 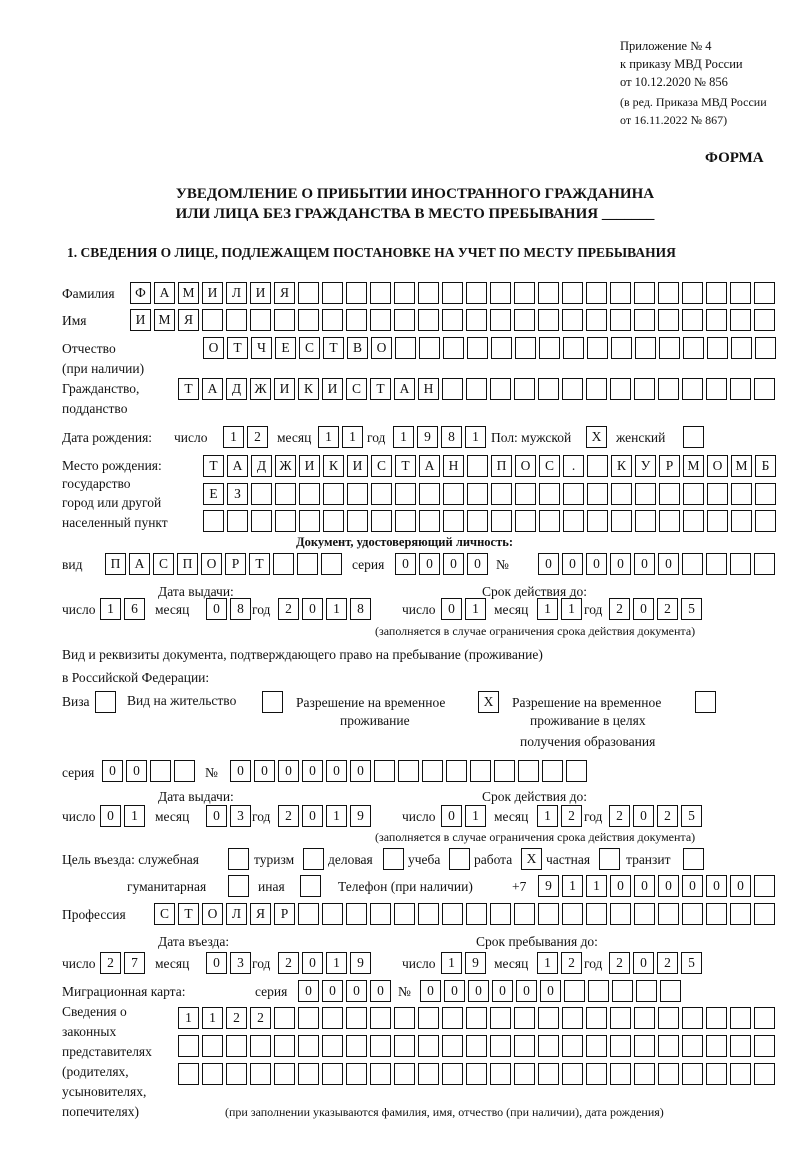 I want to click on char-cell: И, so click(x=357, y=466).